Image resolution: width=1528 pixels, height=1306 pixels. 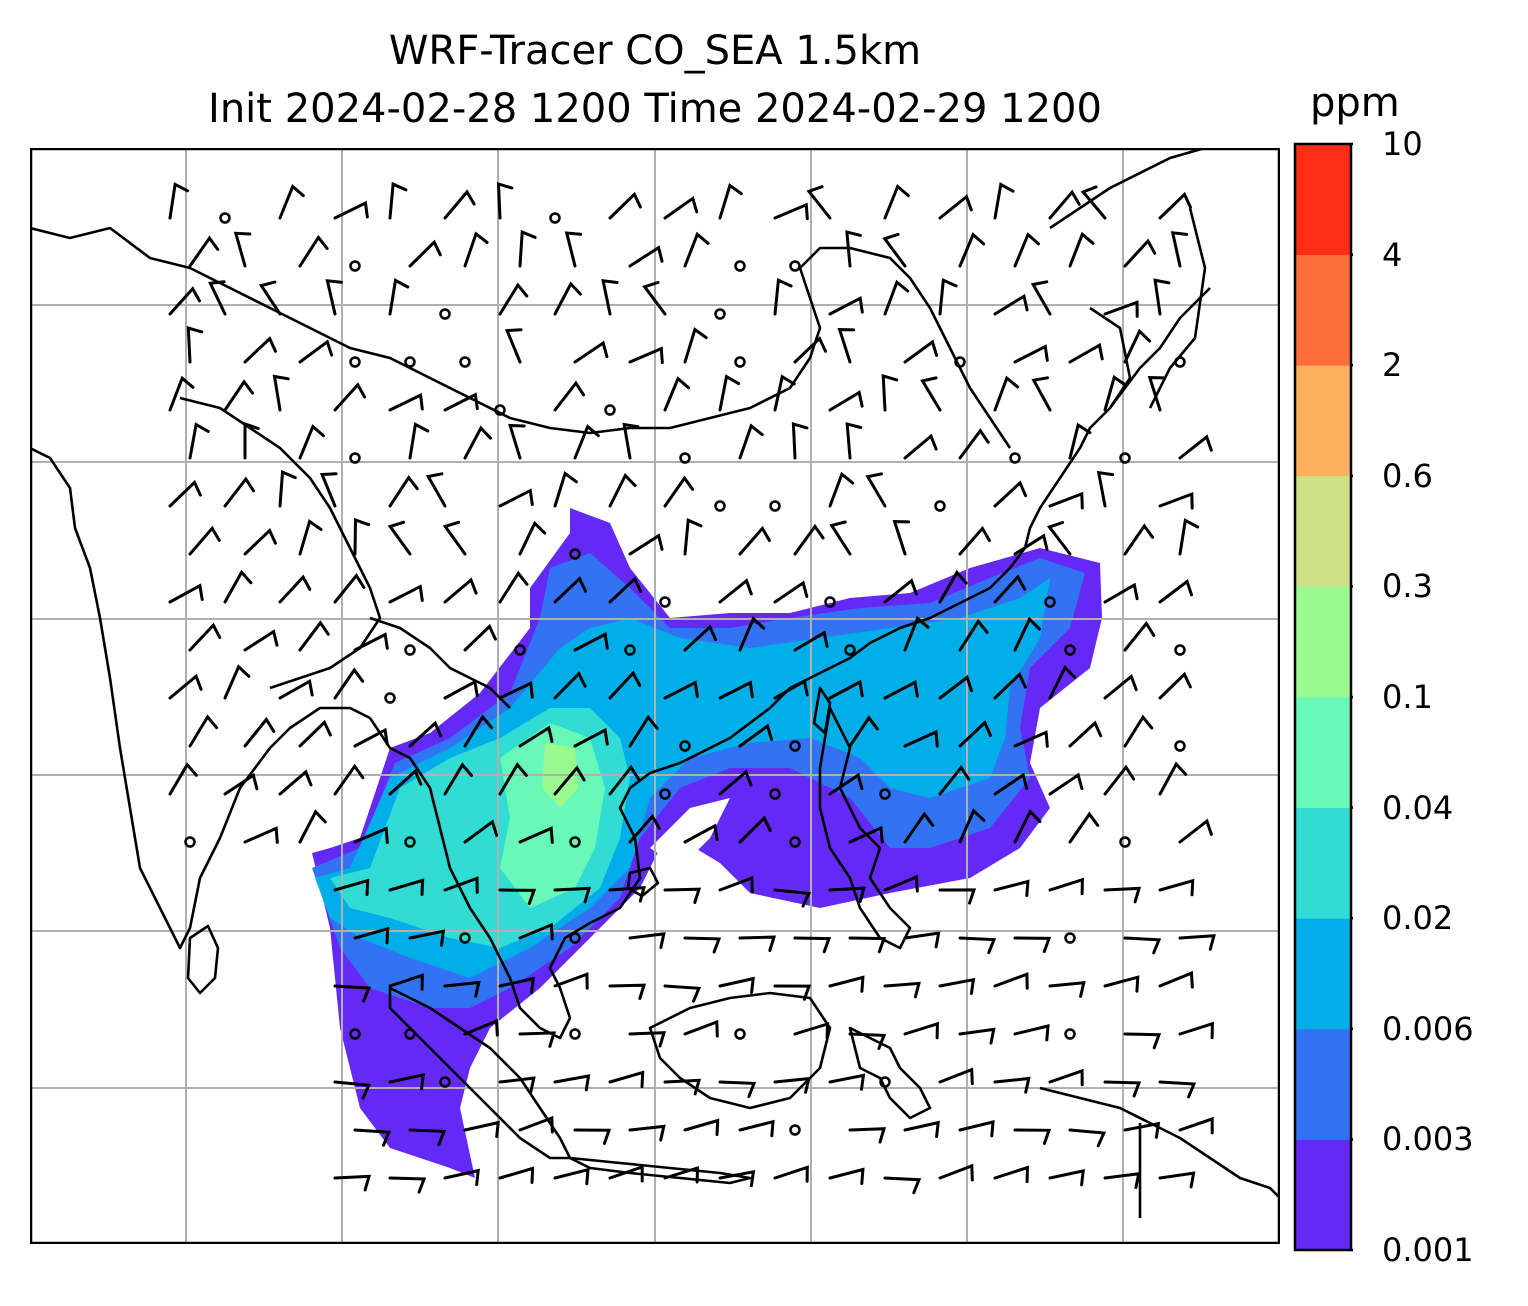 What do you see at coordinates (690, 833) in the screenshot?
I see `field-gap-sea` at bounding box center [690, 833].